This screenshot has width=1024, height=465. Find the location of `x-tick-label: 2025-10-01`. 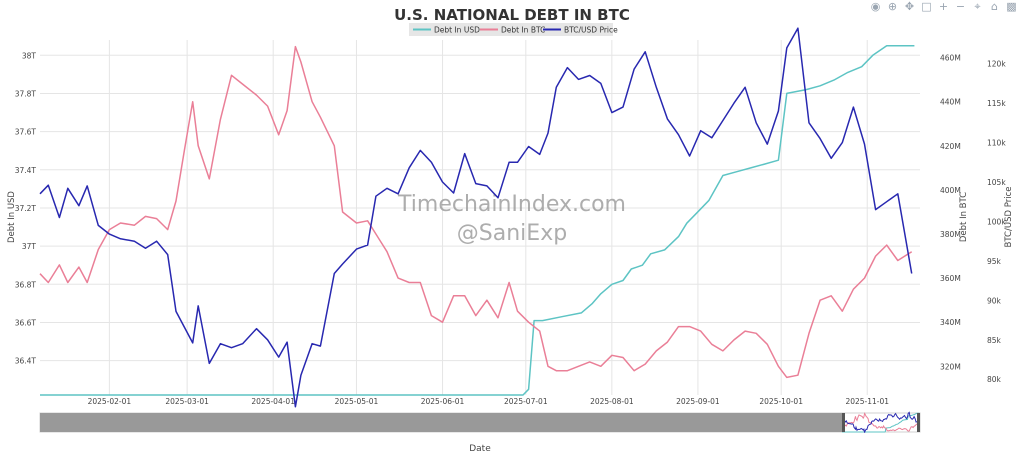

x-tick-label: 2025-10-01 is located at coordinates (781, 401).